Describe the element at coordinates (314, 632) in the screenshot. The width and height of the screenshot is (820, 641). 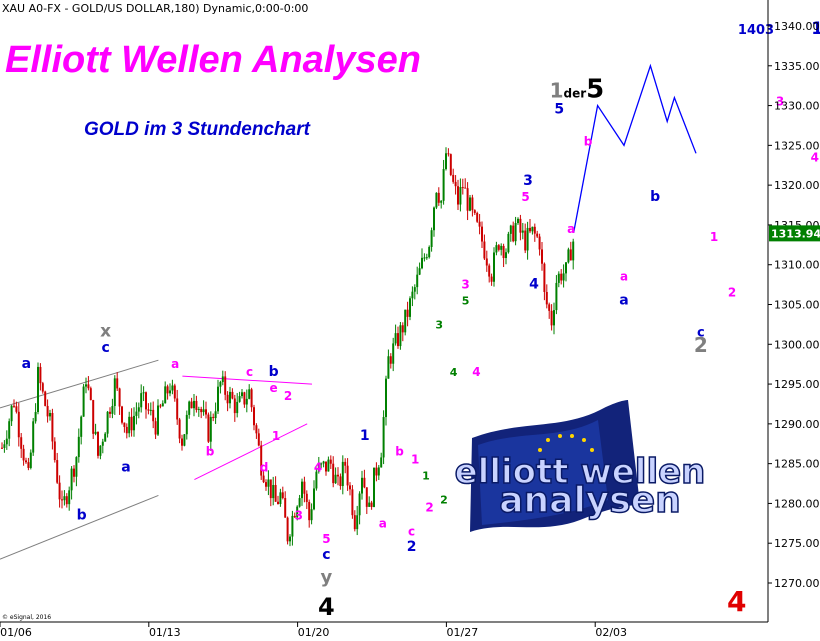
I see `x-tick-label: 01/20` at that location.